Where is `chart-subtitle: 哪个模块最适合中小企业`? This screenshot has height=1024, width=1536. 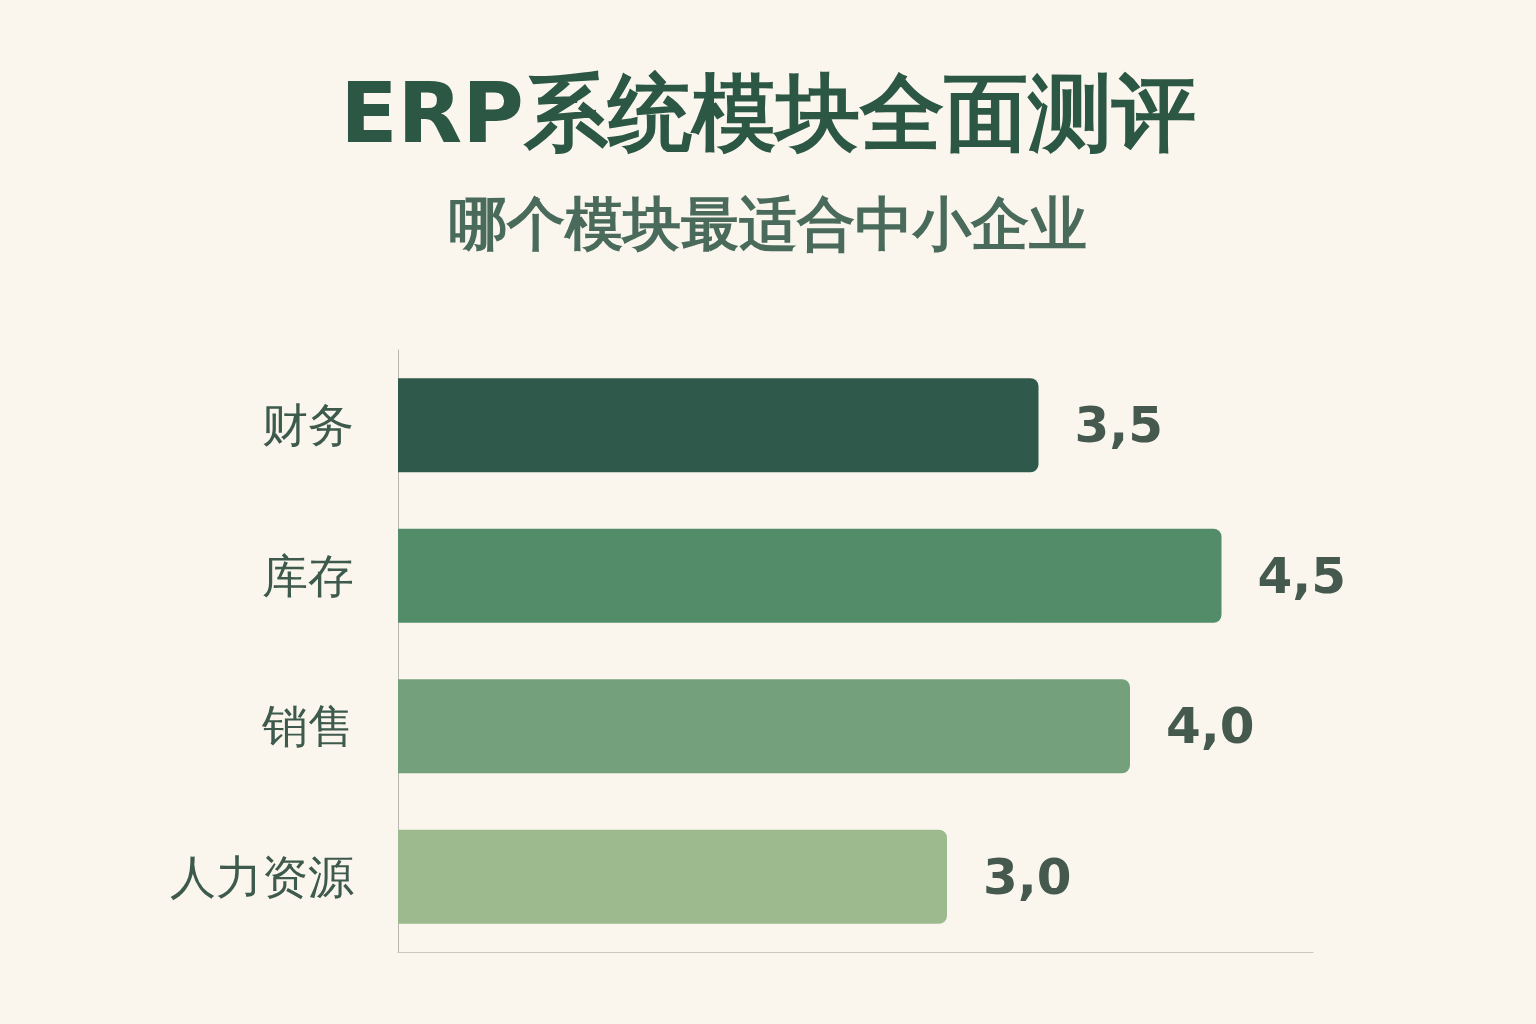 chart-subtitle: 哪个模块最适合中小企业 is located at coordinates (768, 224).